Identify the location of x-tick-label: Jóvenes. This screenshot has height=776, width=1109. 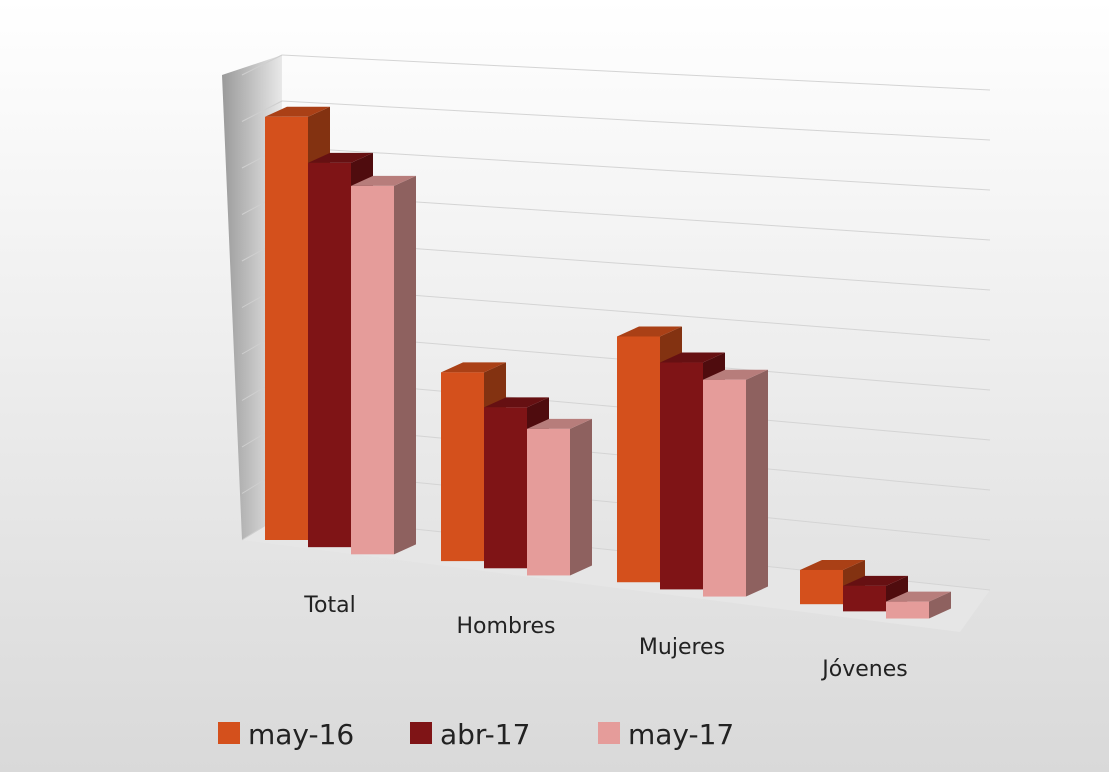
(863, 669).